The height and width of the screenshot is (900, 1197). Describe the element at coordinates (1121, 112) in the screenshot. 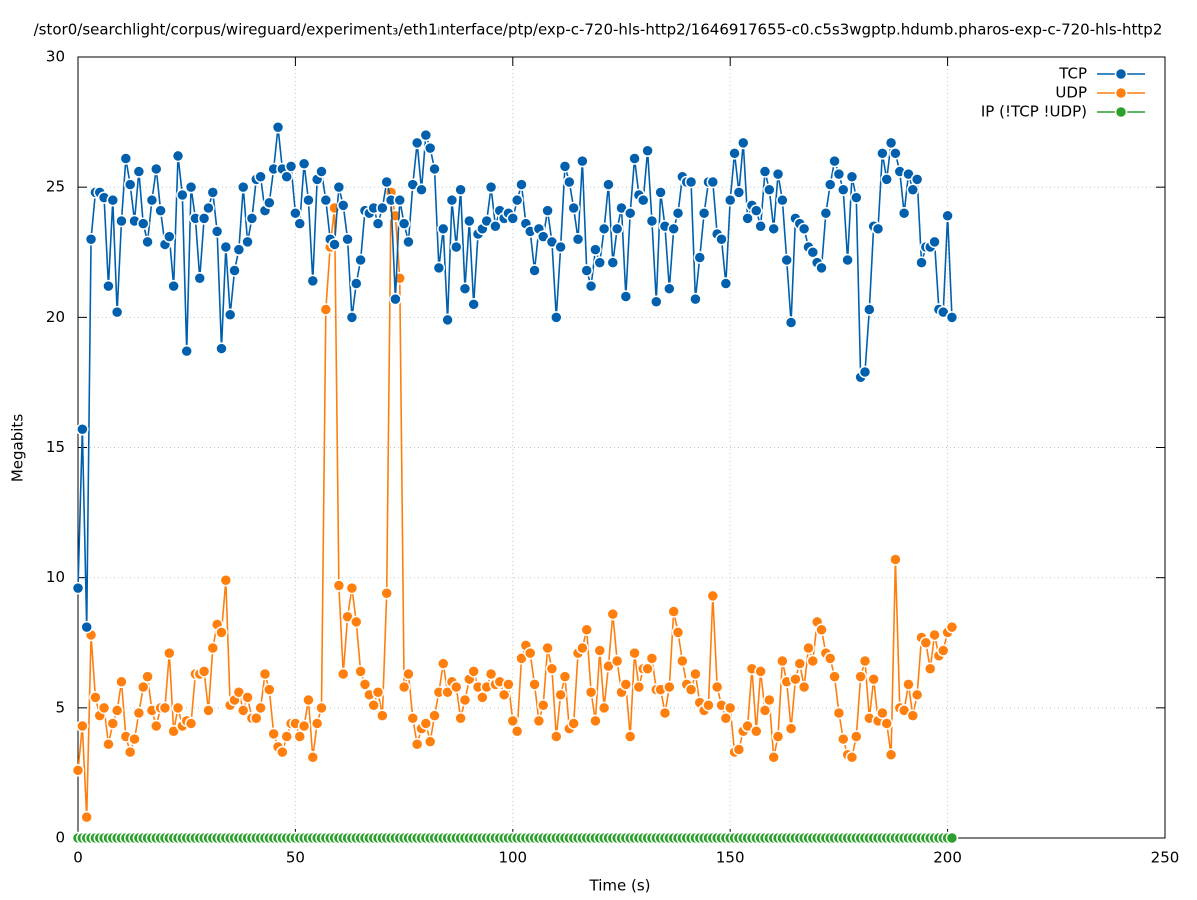

I see `legend-swatch-point` at that location.